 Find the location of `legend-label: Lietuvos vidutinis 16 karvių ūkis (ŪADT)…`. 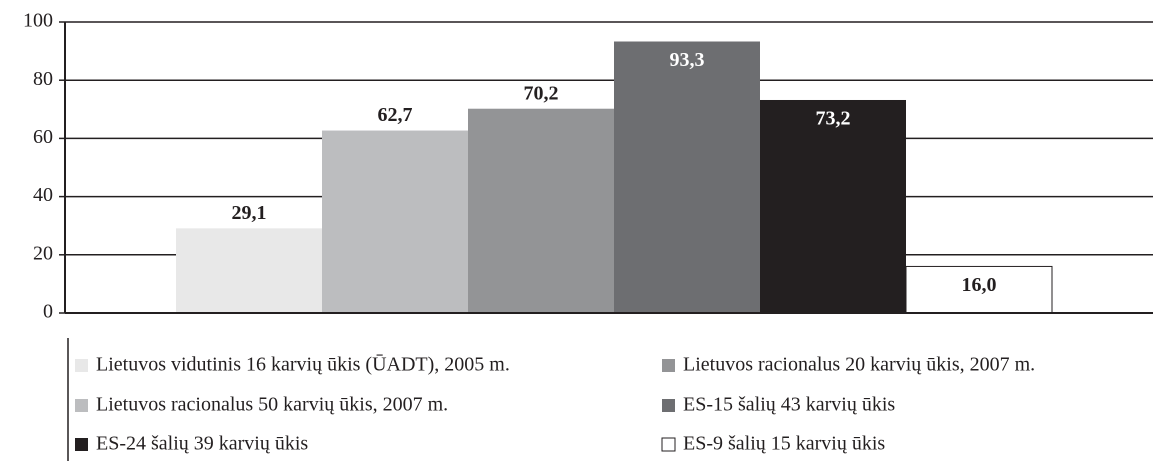

legend-label: Lietuvos vidutinis 16 karvių ūkis (ŪADT)… is located at coordinates (303, 365).